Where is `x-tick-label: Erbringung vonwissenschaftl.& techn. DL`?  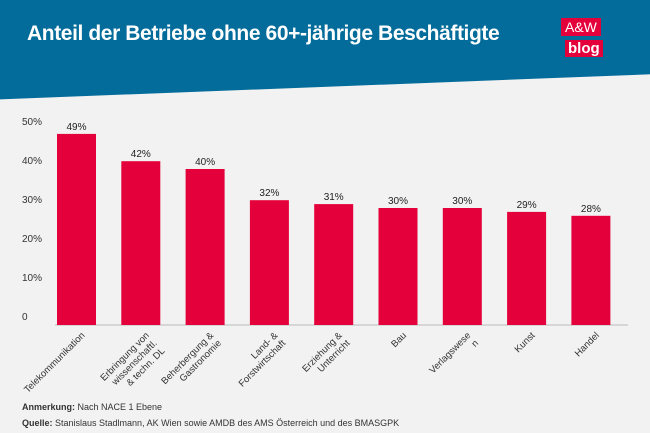
x-tick-label: Erbringung vonwissenschaftl.& techn. DL is located at coordinates (132, 364).